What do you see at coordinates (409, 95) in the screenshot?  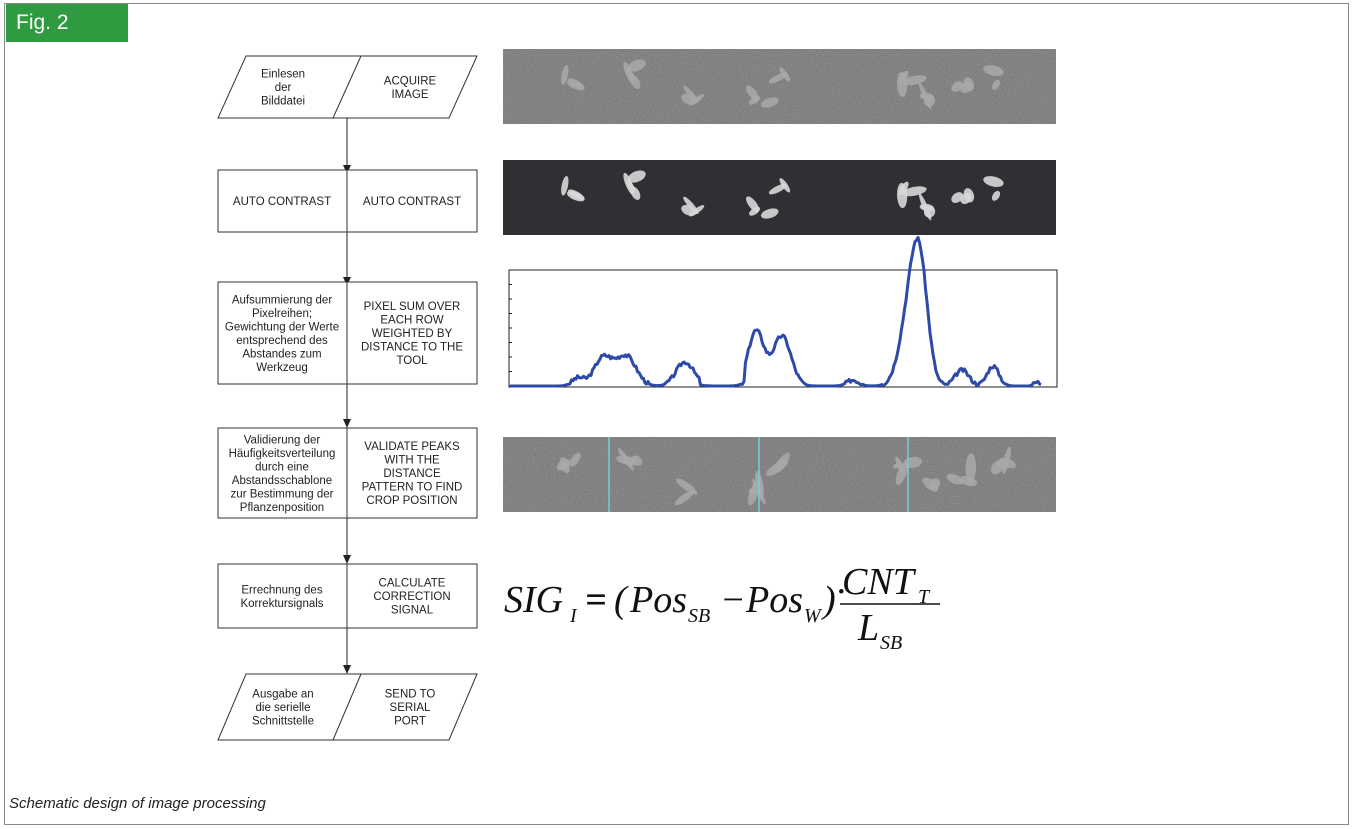 I see `step-1-en-line: IMAGE` at bounding box center [409, 95].